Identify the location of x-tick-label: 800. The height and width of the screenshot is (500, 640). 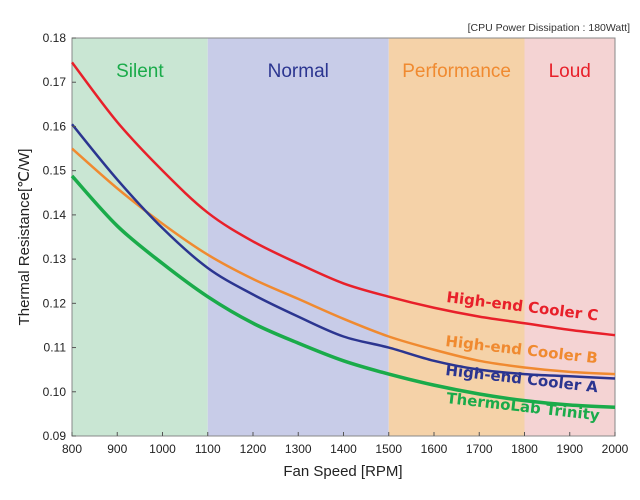
(72, 449).